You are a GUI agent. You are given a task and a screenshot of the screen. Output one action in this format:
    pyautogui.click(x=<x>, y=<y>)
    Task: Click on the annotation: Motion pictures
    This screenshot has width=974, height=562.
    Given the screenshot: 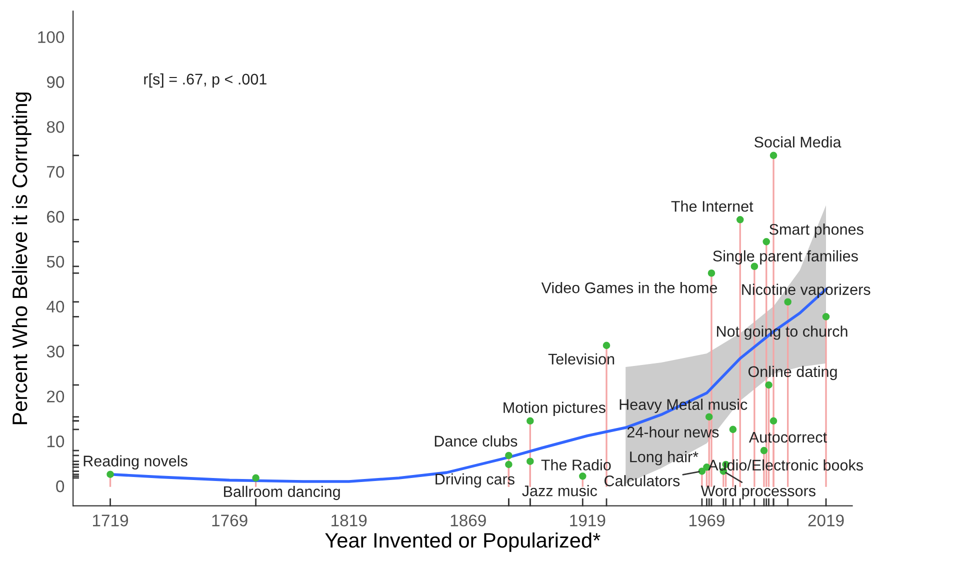 What is the action you would take?
    pyautogui.click(x=555, y=409)
    